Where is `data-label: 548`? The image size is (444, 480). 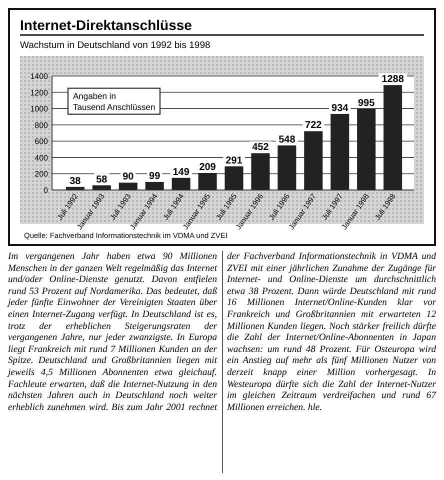
data-label: 548 is located at coordinates (287, 140).